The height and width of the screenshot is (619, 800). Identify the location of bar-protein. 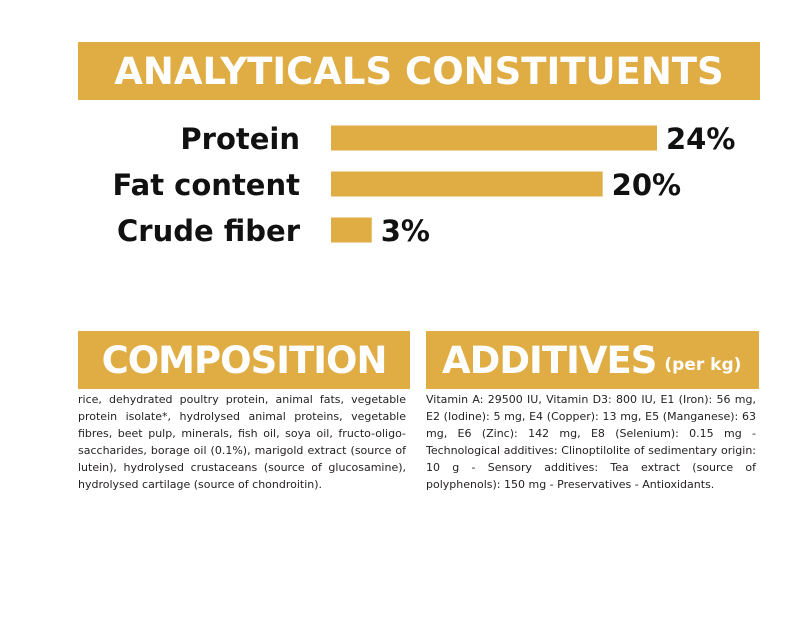
(494, 138).